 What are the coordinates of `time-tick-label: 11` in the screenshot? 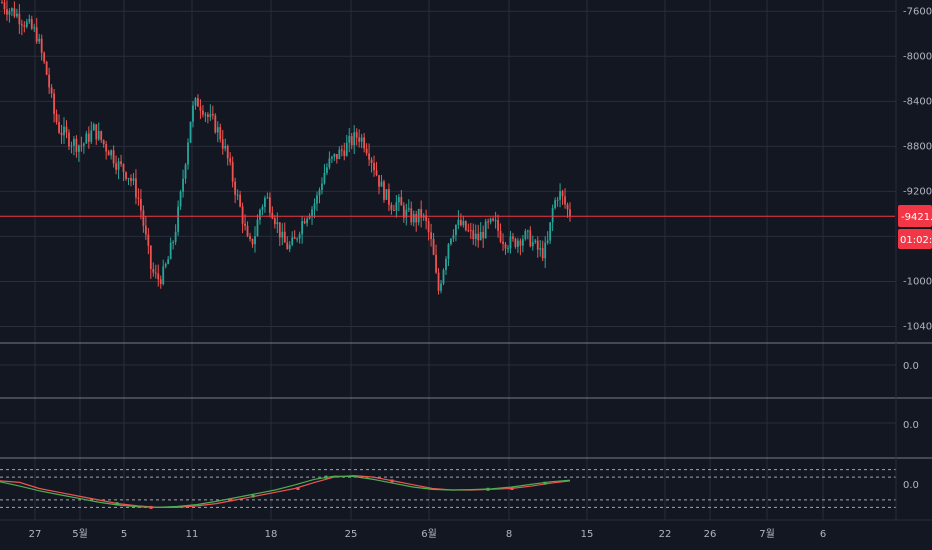 It's located at (192, 534).